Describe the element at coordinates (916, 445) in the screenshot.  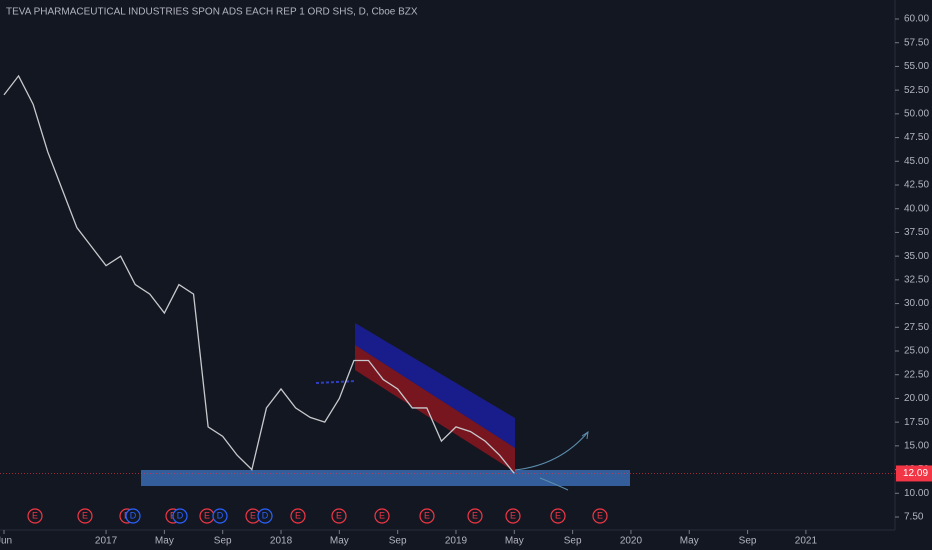
I see `y-tick-label: 15.00` at that location.